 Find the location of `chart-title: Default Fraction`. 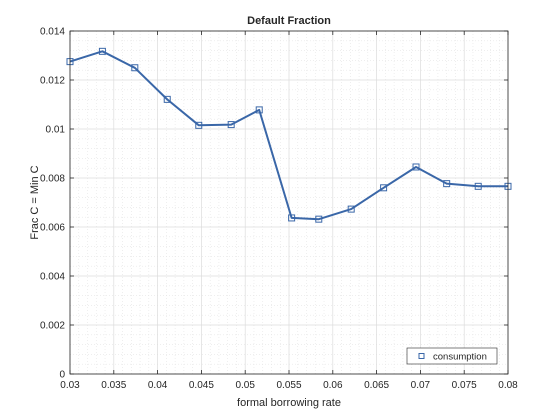

chart-title: Default Fraction is located at coordinates (289, 21).